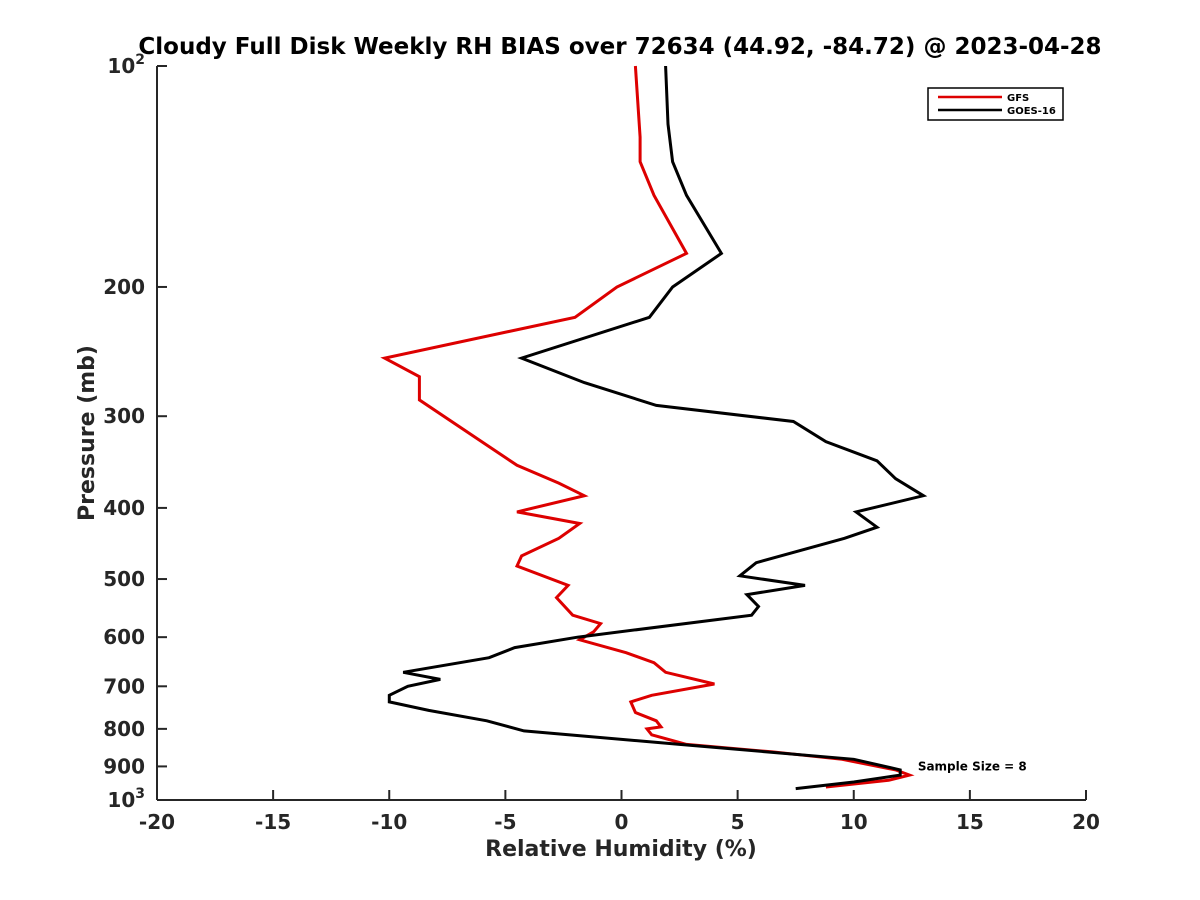 This screenshot has width=1200, height=900. Describe the element at coordinates (1018, 98) in the screenshot. I see `legend-label-gfs: GFS` at that location.